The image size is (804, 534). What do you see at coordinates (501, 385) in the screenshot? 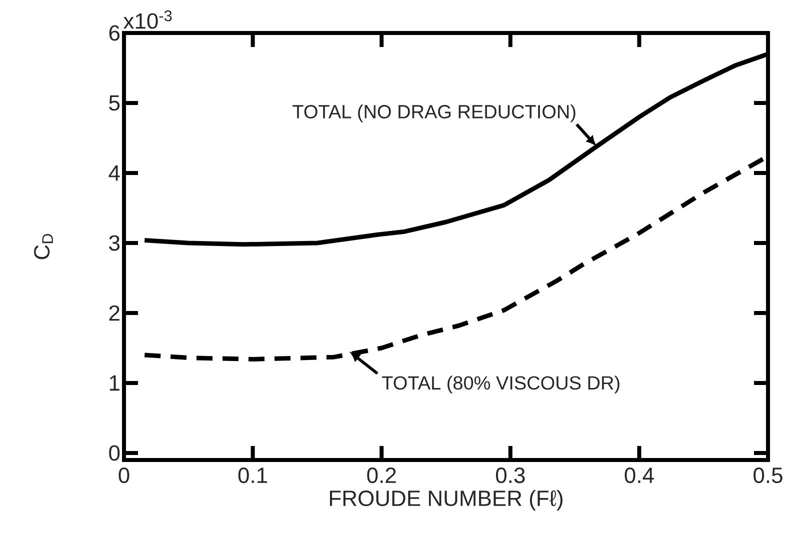
I see `annotation: TOTAL (80% VISCOUS DR)` at bounding box center [501, 385].